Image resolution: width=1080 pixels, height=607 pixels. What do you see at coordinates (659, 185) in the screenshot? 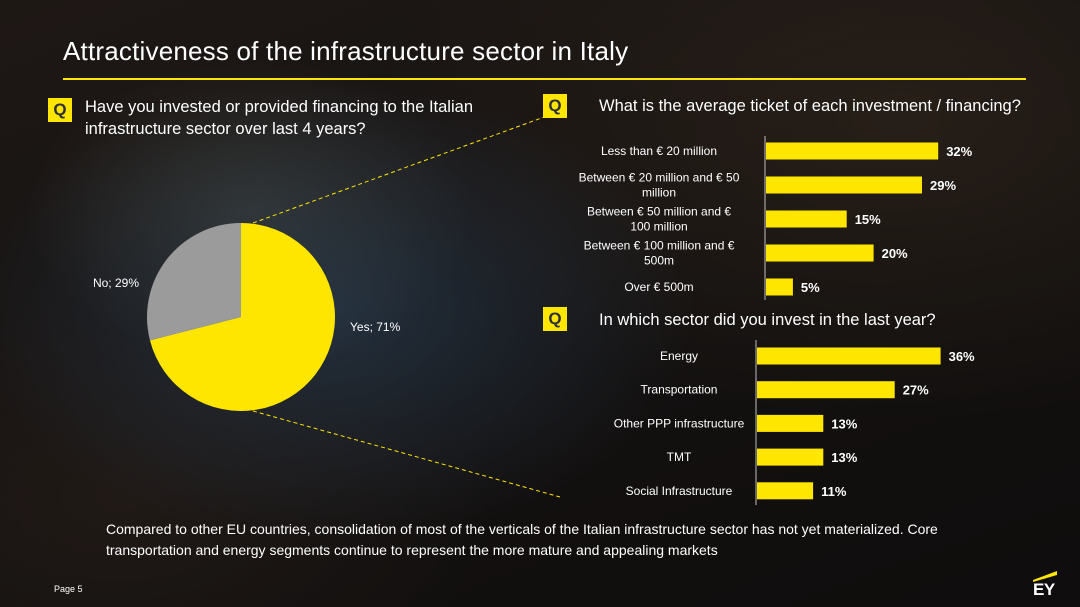
I see `bar-category-label-2: Between € 20 million and € 50 million` at bounding box center [659, 185].